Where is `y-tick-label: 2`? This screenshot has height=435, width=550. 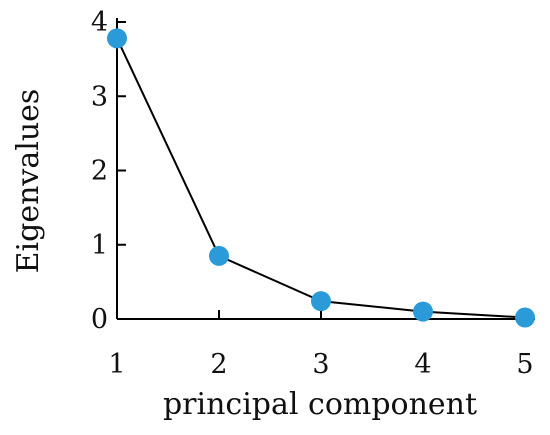
y-tick-label: 2 is located at coordinates (99, 171).